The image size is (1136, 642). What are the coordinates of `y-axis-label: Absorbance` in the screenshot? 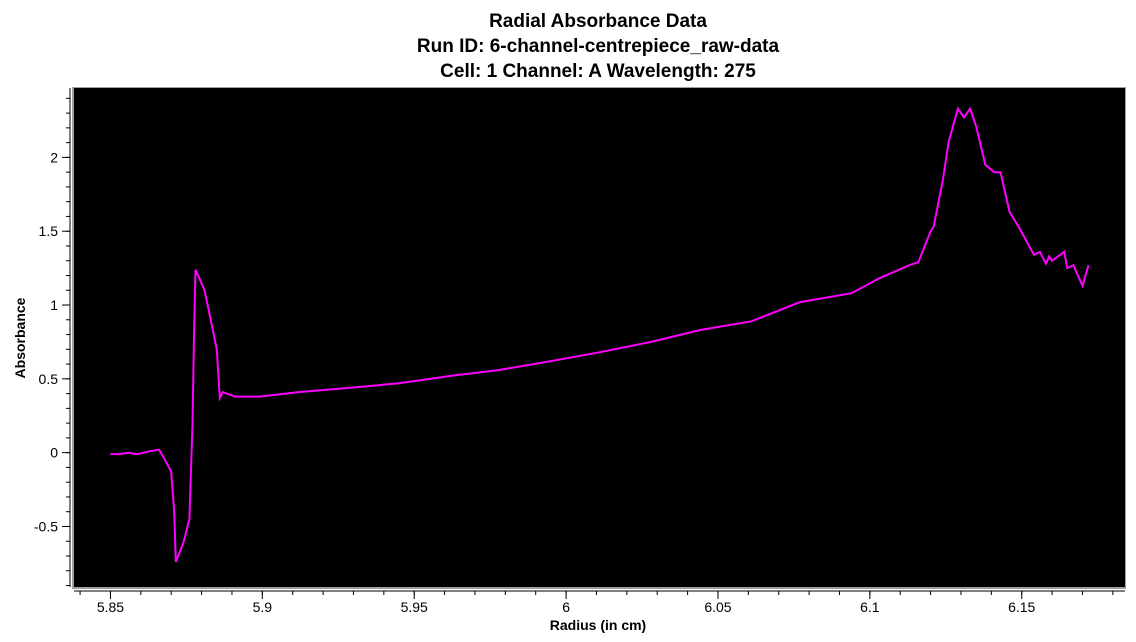 It's located at (20, 337).